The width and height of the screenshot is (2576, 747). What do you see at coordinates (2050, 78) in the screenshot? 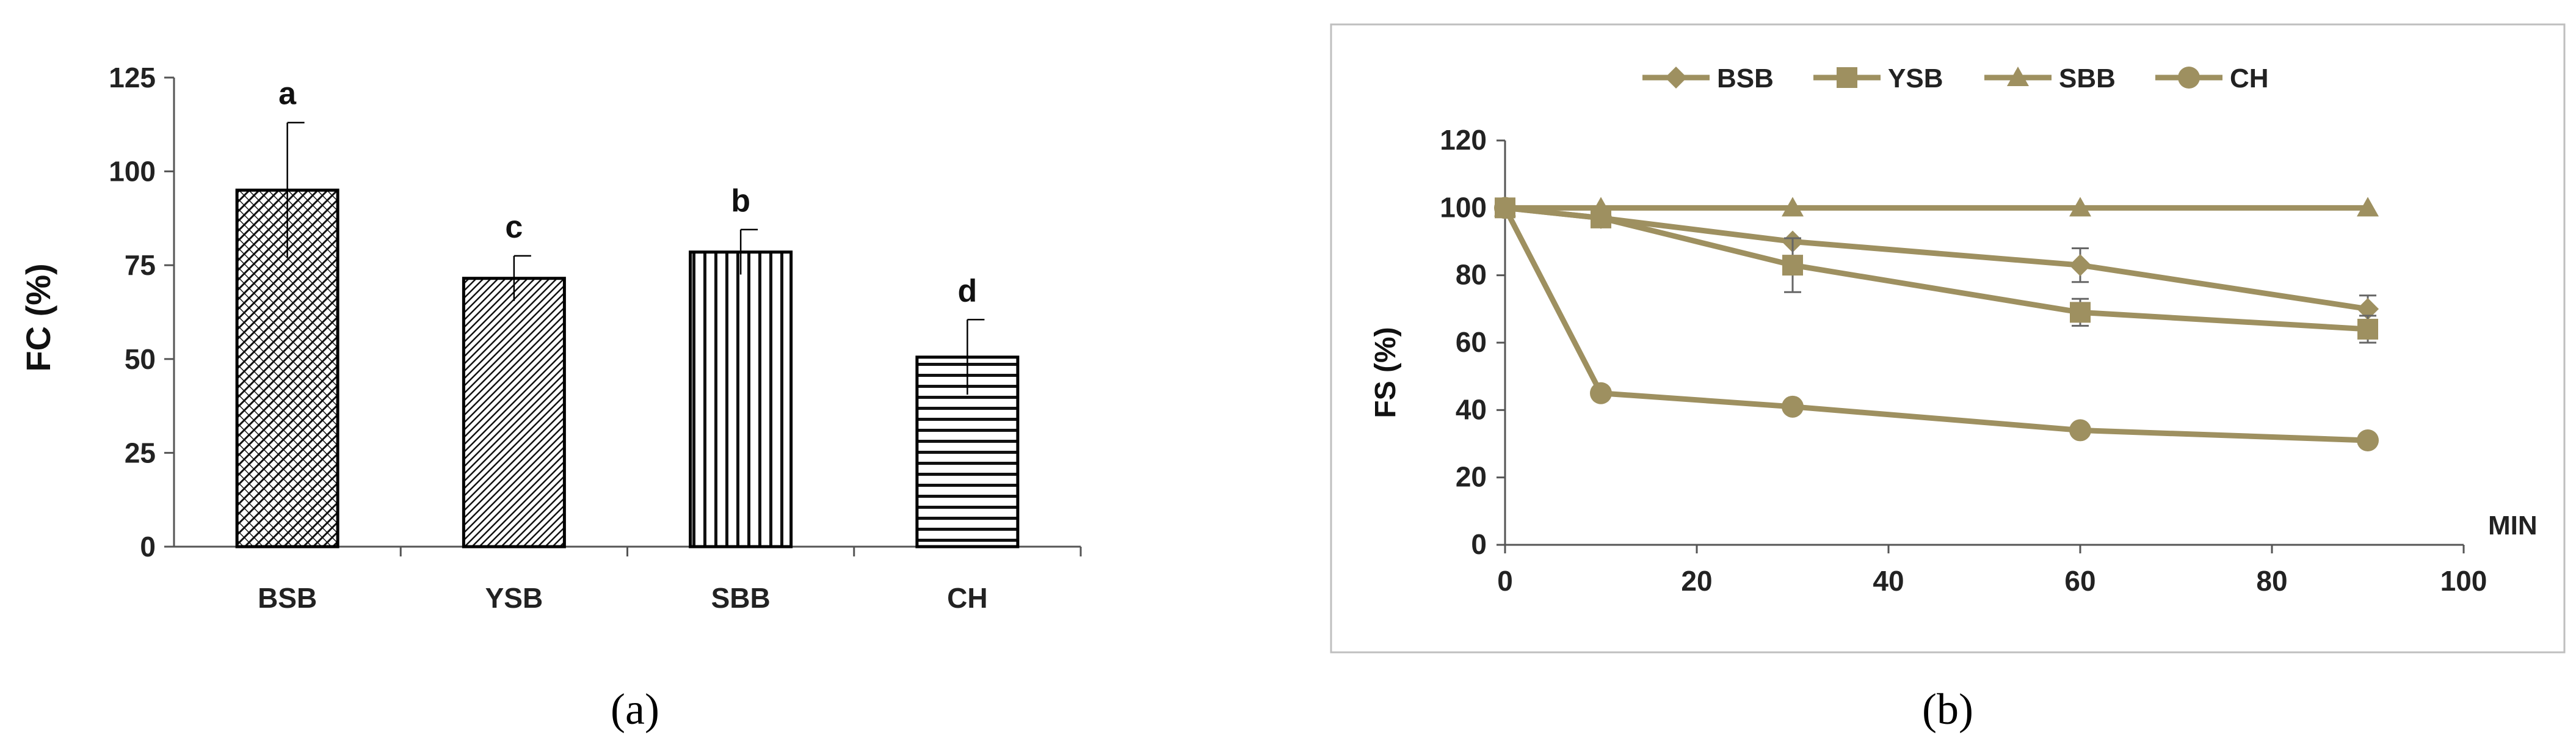
I see `legend-entry-sbb: SBB` at bounding box center [2050, 78].